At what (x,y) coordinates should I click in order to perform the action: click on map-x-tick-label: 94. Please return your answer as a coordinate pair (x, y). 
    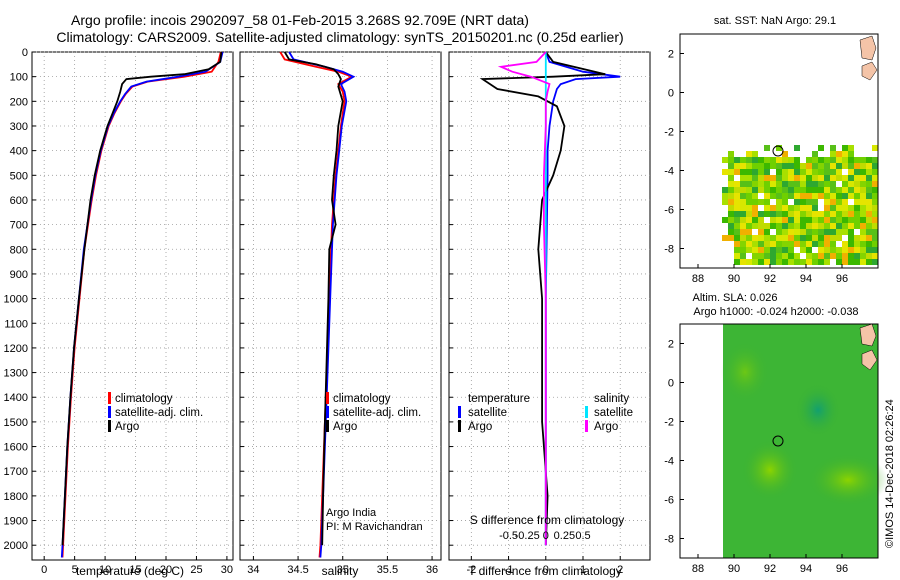
    Looking at the image, I should click on (806, 279).